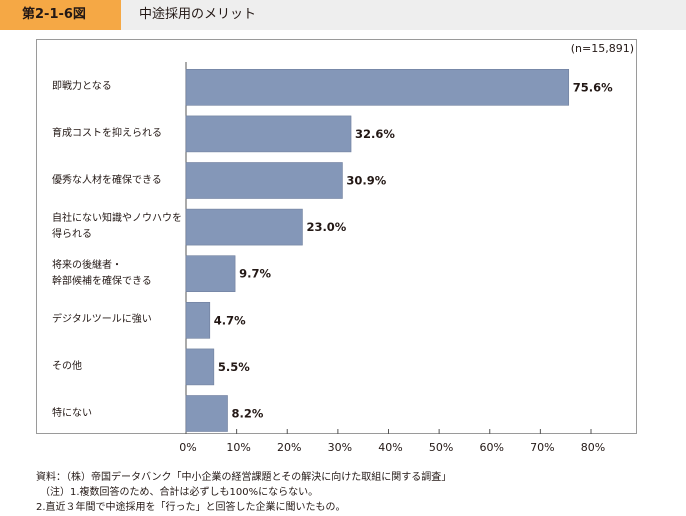  What do you see at coordinates (542, 447) in the screenshot?
I see `x-tick-label: 70%` at bounding box center [542, 447].